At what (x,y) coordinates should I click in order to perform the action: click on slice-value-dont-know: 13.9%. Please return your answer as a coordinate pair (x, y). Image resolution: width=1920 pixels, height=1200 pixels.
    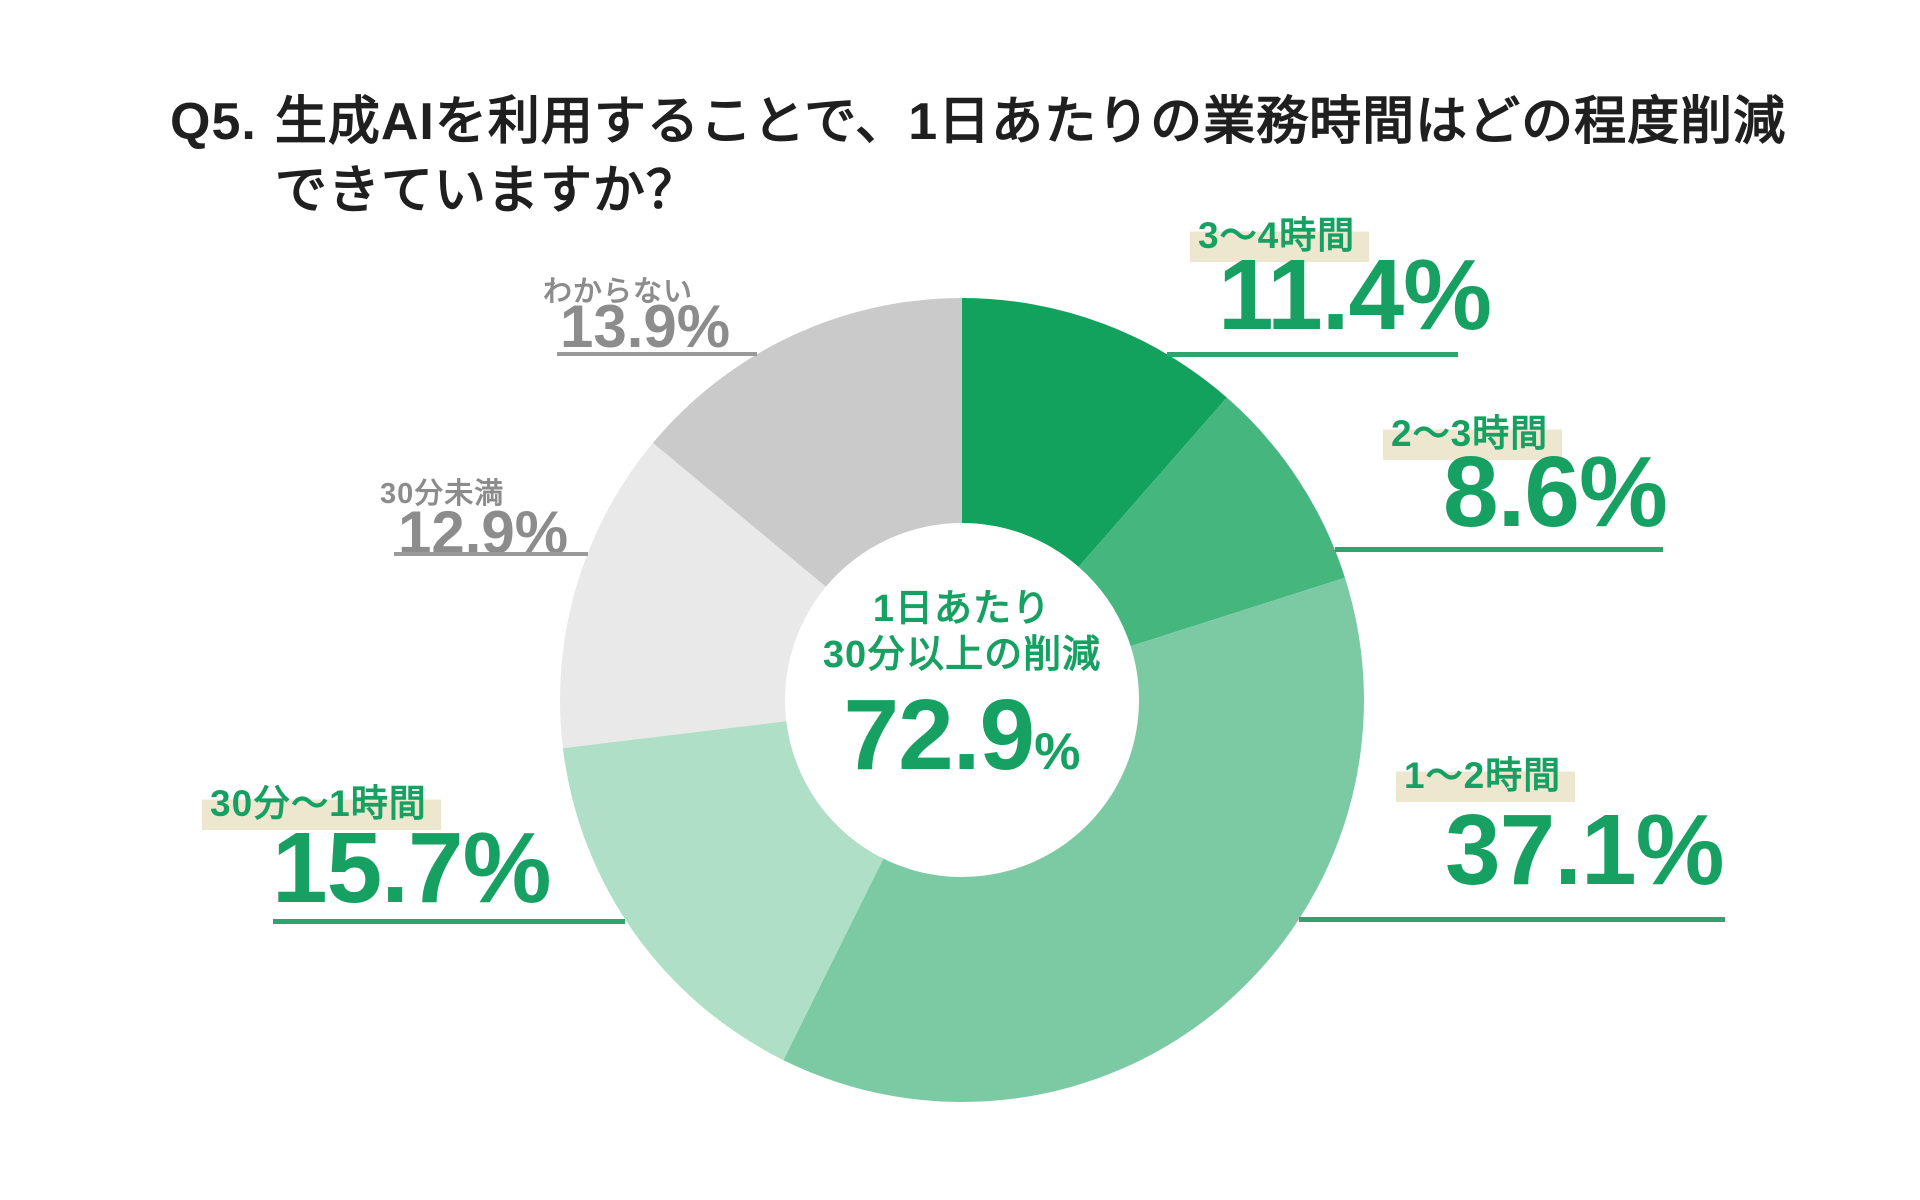
    Looking at the image, I should click on (645, 326).